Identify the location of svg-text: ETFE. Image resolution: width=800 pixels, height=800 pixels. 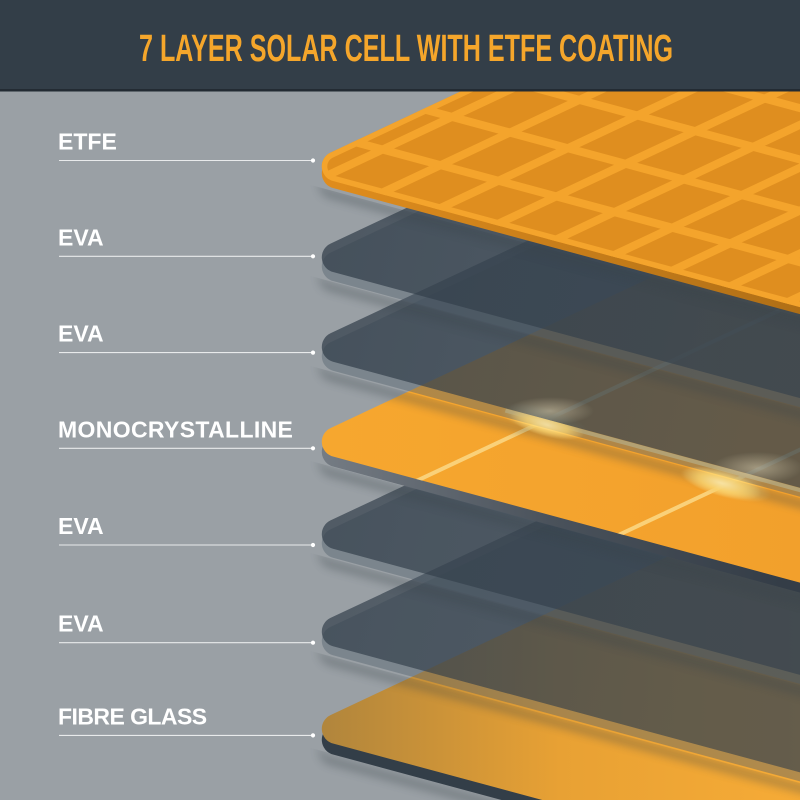
(87, 142).